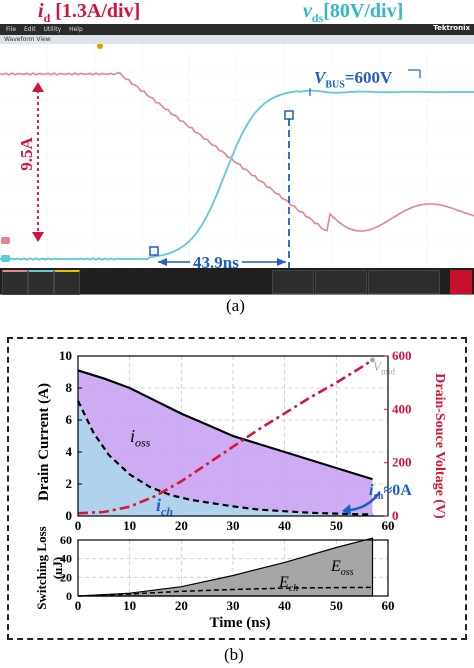 Image resolution: width=474 pixels, height=668 pixels. What do you see at coordinates (233, 605) in the screenshot?
I see `loss-x-tick-label: 30` at bounding box center [233, 605].